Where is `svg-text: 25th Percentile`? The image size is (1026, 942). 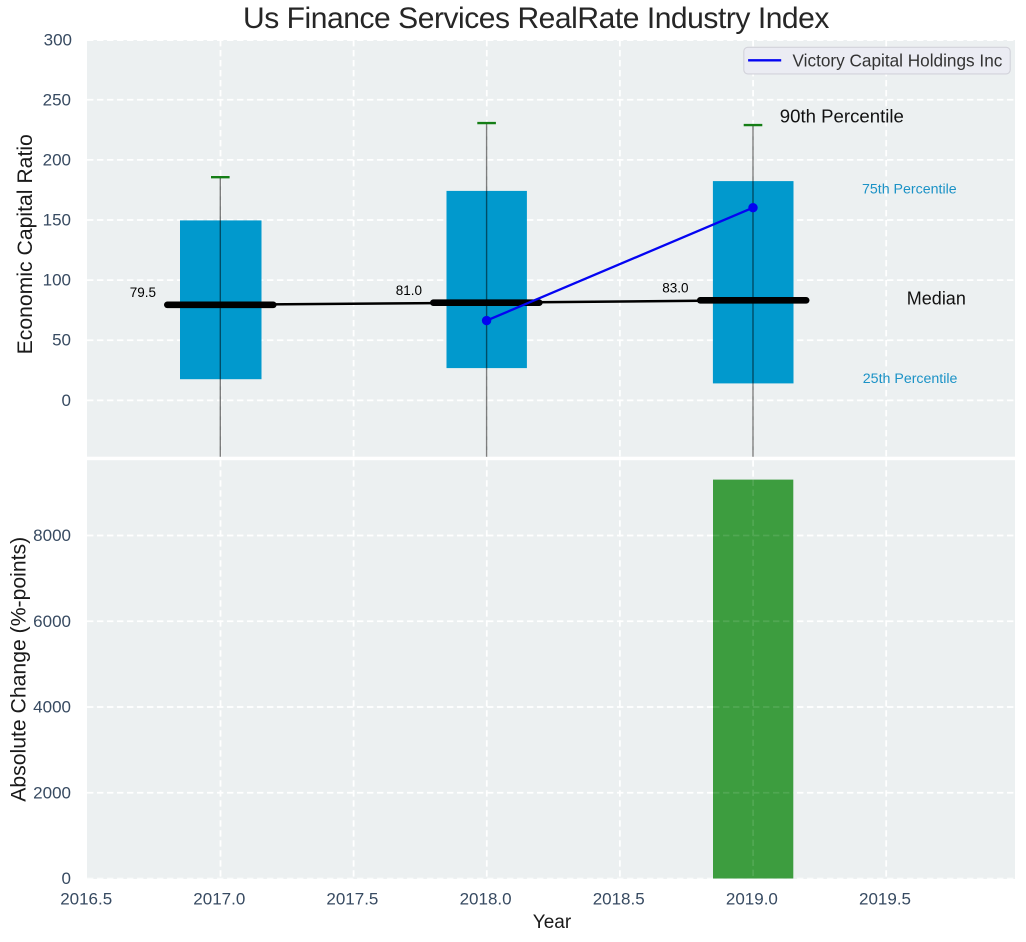
svg-text: 25th Percentile is located at coordinates (910, 379).